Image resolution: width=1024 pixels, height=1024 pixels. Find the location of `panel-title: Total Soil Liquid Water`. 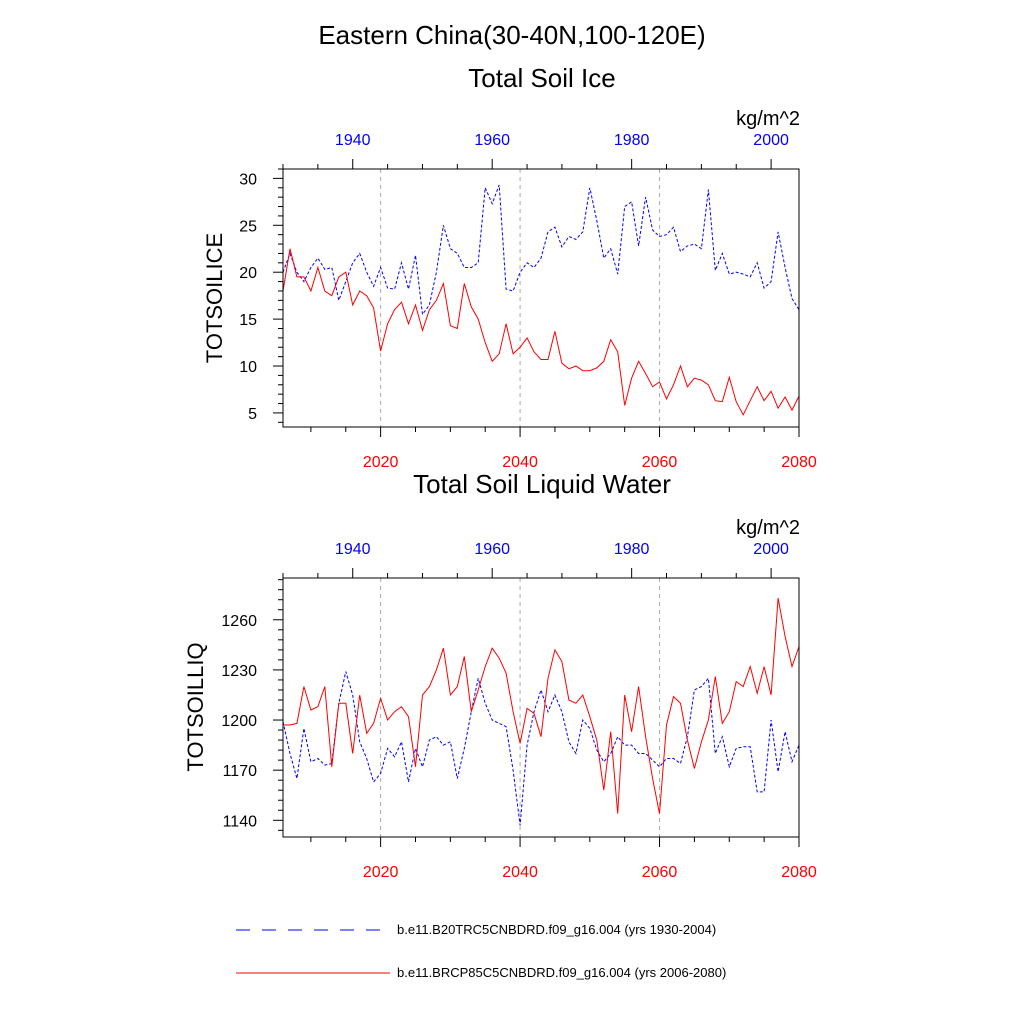

panel-title: Total Soil Liquid Water is located at coordinates (542, 484).